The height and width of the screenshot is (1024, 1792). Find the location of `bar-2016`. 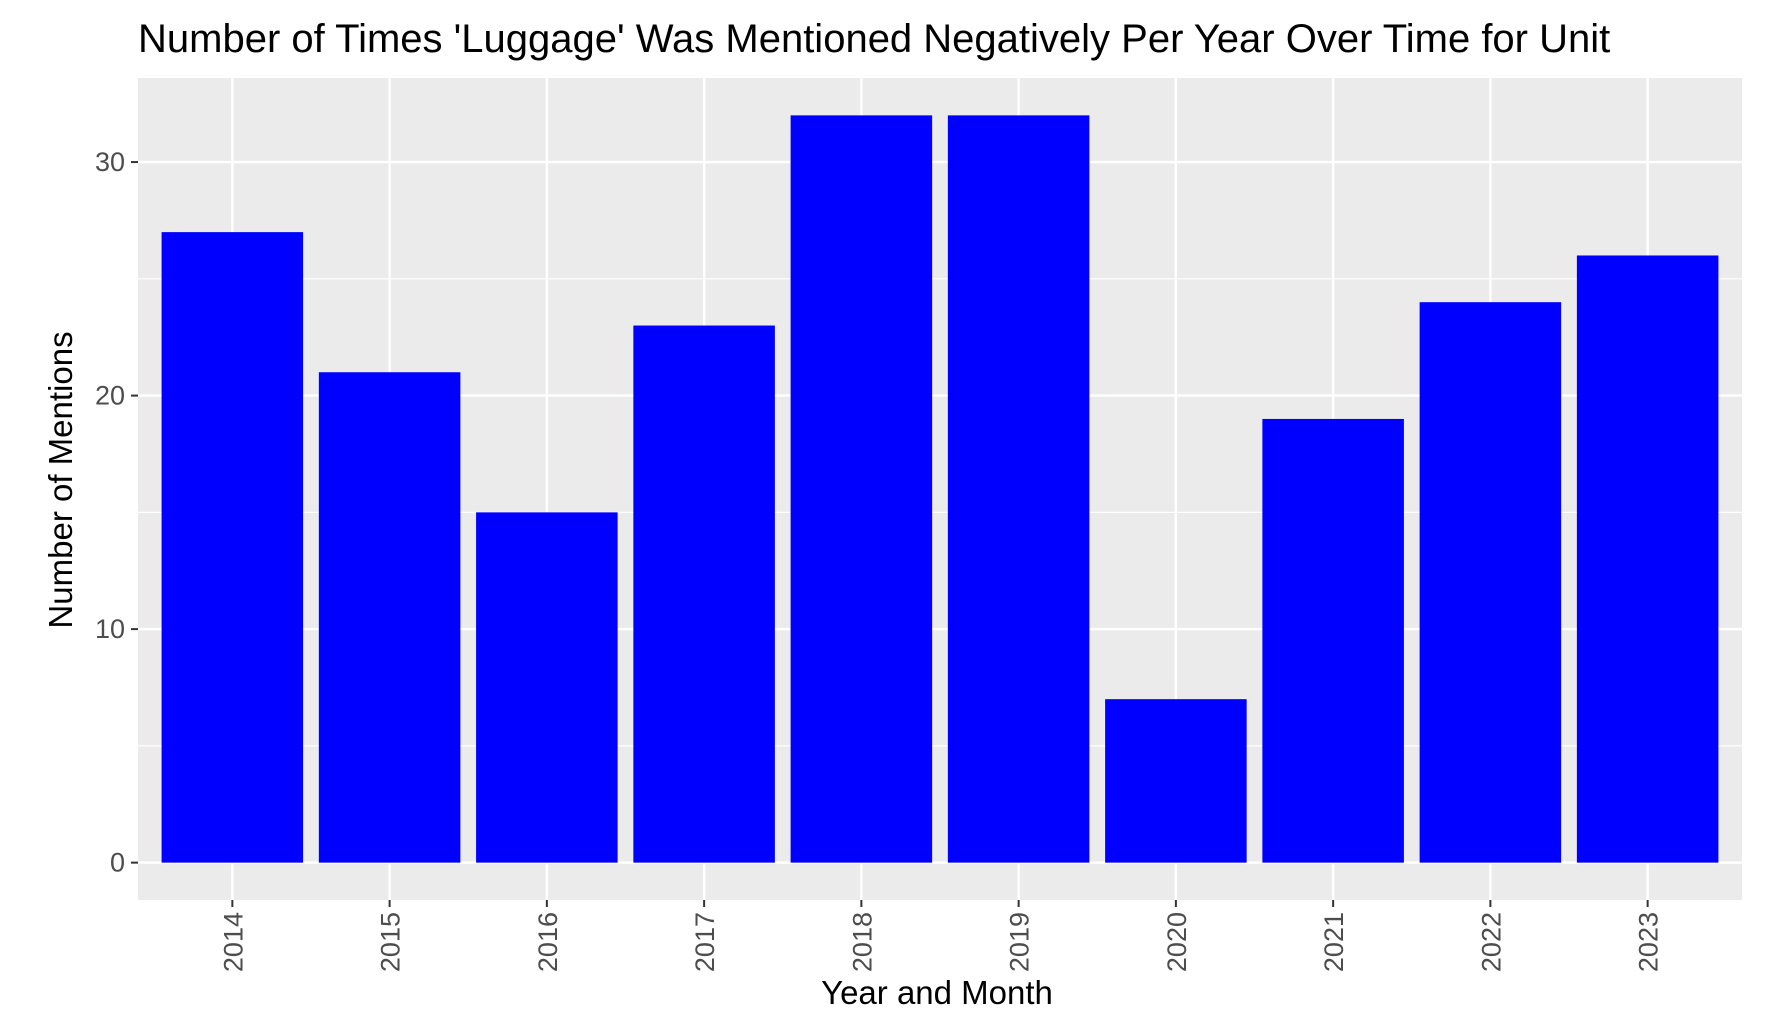

bar-2016 is located at coordinates (547, 687).